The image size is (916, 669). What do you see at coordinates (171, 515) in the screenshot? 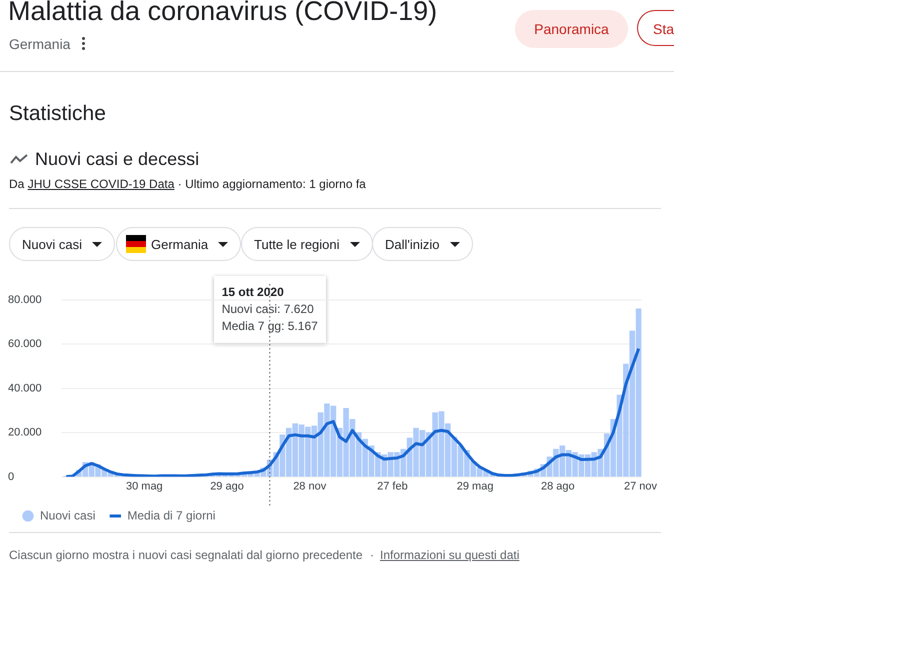
I see `legend-label: Media di 7 giorni` at bounding box center [171, 515].